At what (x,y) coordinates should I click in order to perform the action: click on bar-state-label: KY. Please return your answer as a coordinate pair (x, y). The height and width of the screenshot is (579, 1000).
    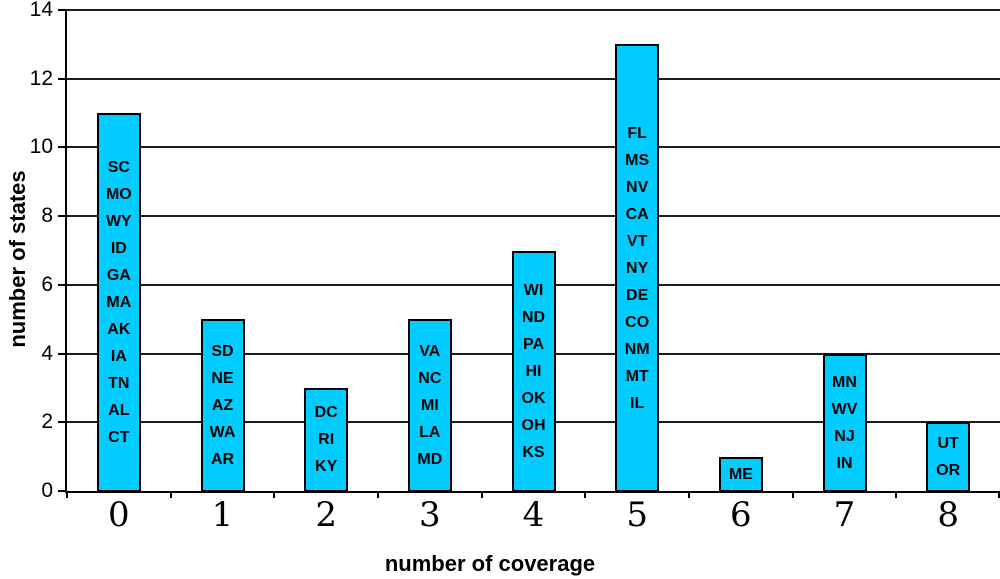
    Looking at the image, I should click on (326, 467).